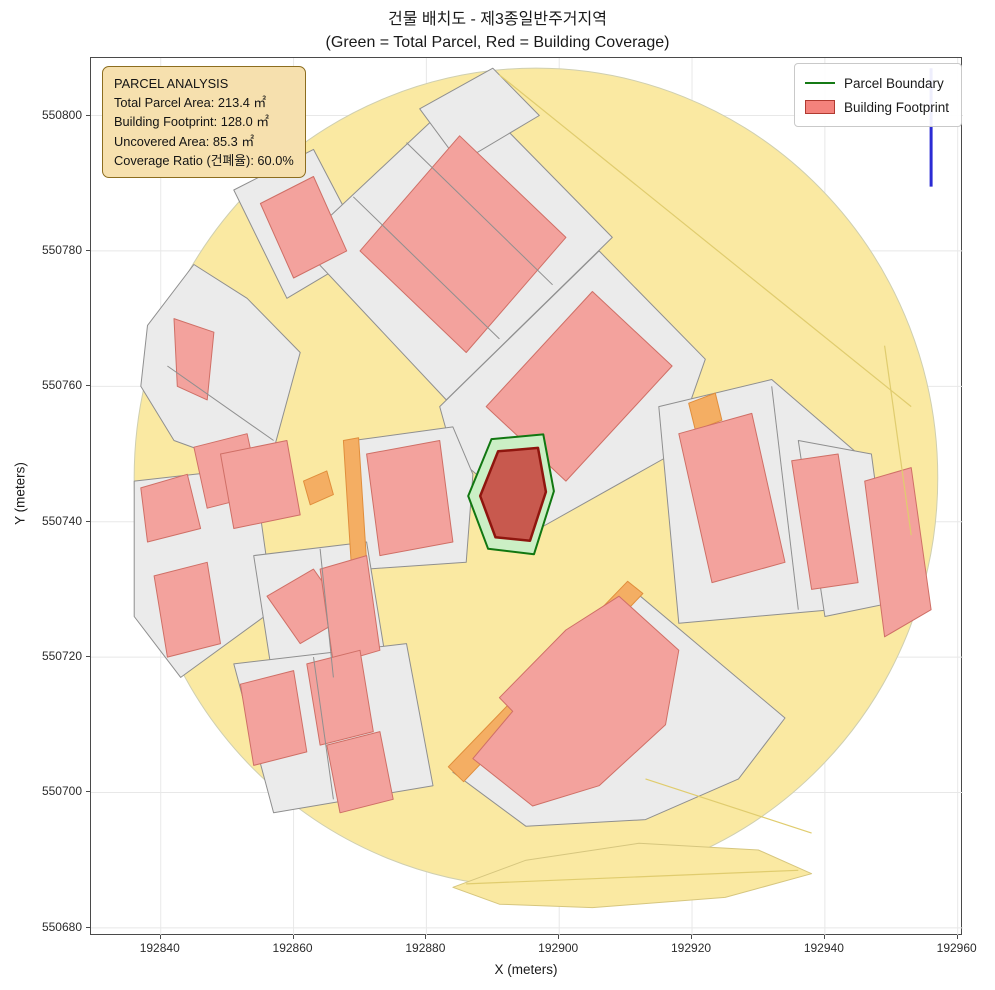  What do you see at coordinates (204, 160) in the screenshot?
I see `info-line-coverage: Coverage Ratio (건폐율): 60.0%` at bounding box center [204, 160].